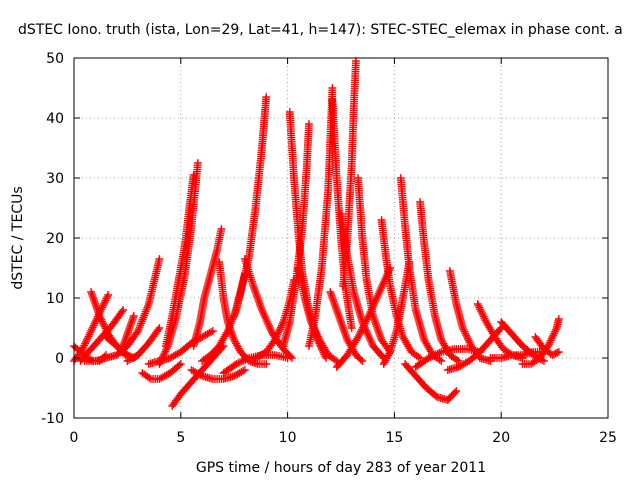  Describe the element at coordinates (74, 438) in the screenshot. I see `x-tick-label: 0` at that location.